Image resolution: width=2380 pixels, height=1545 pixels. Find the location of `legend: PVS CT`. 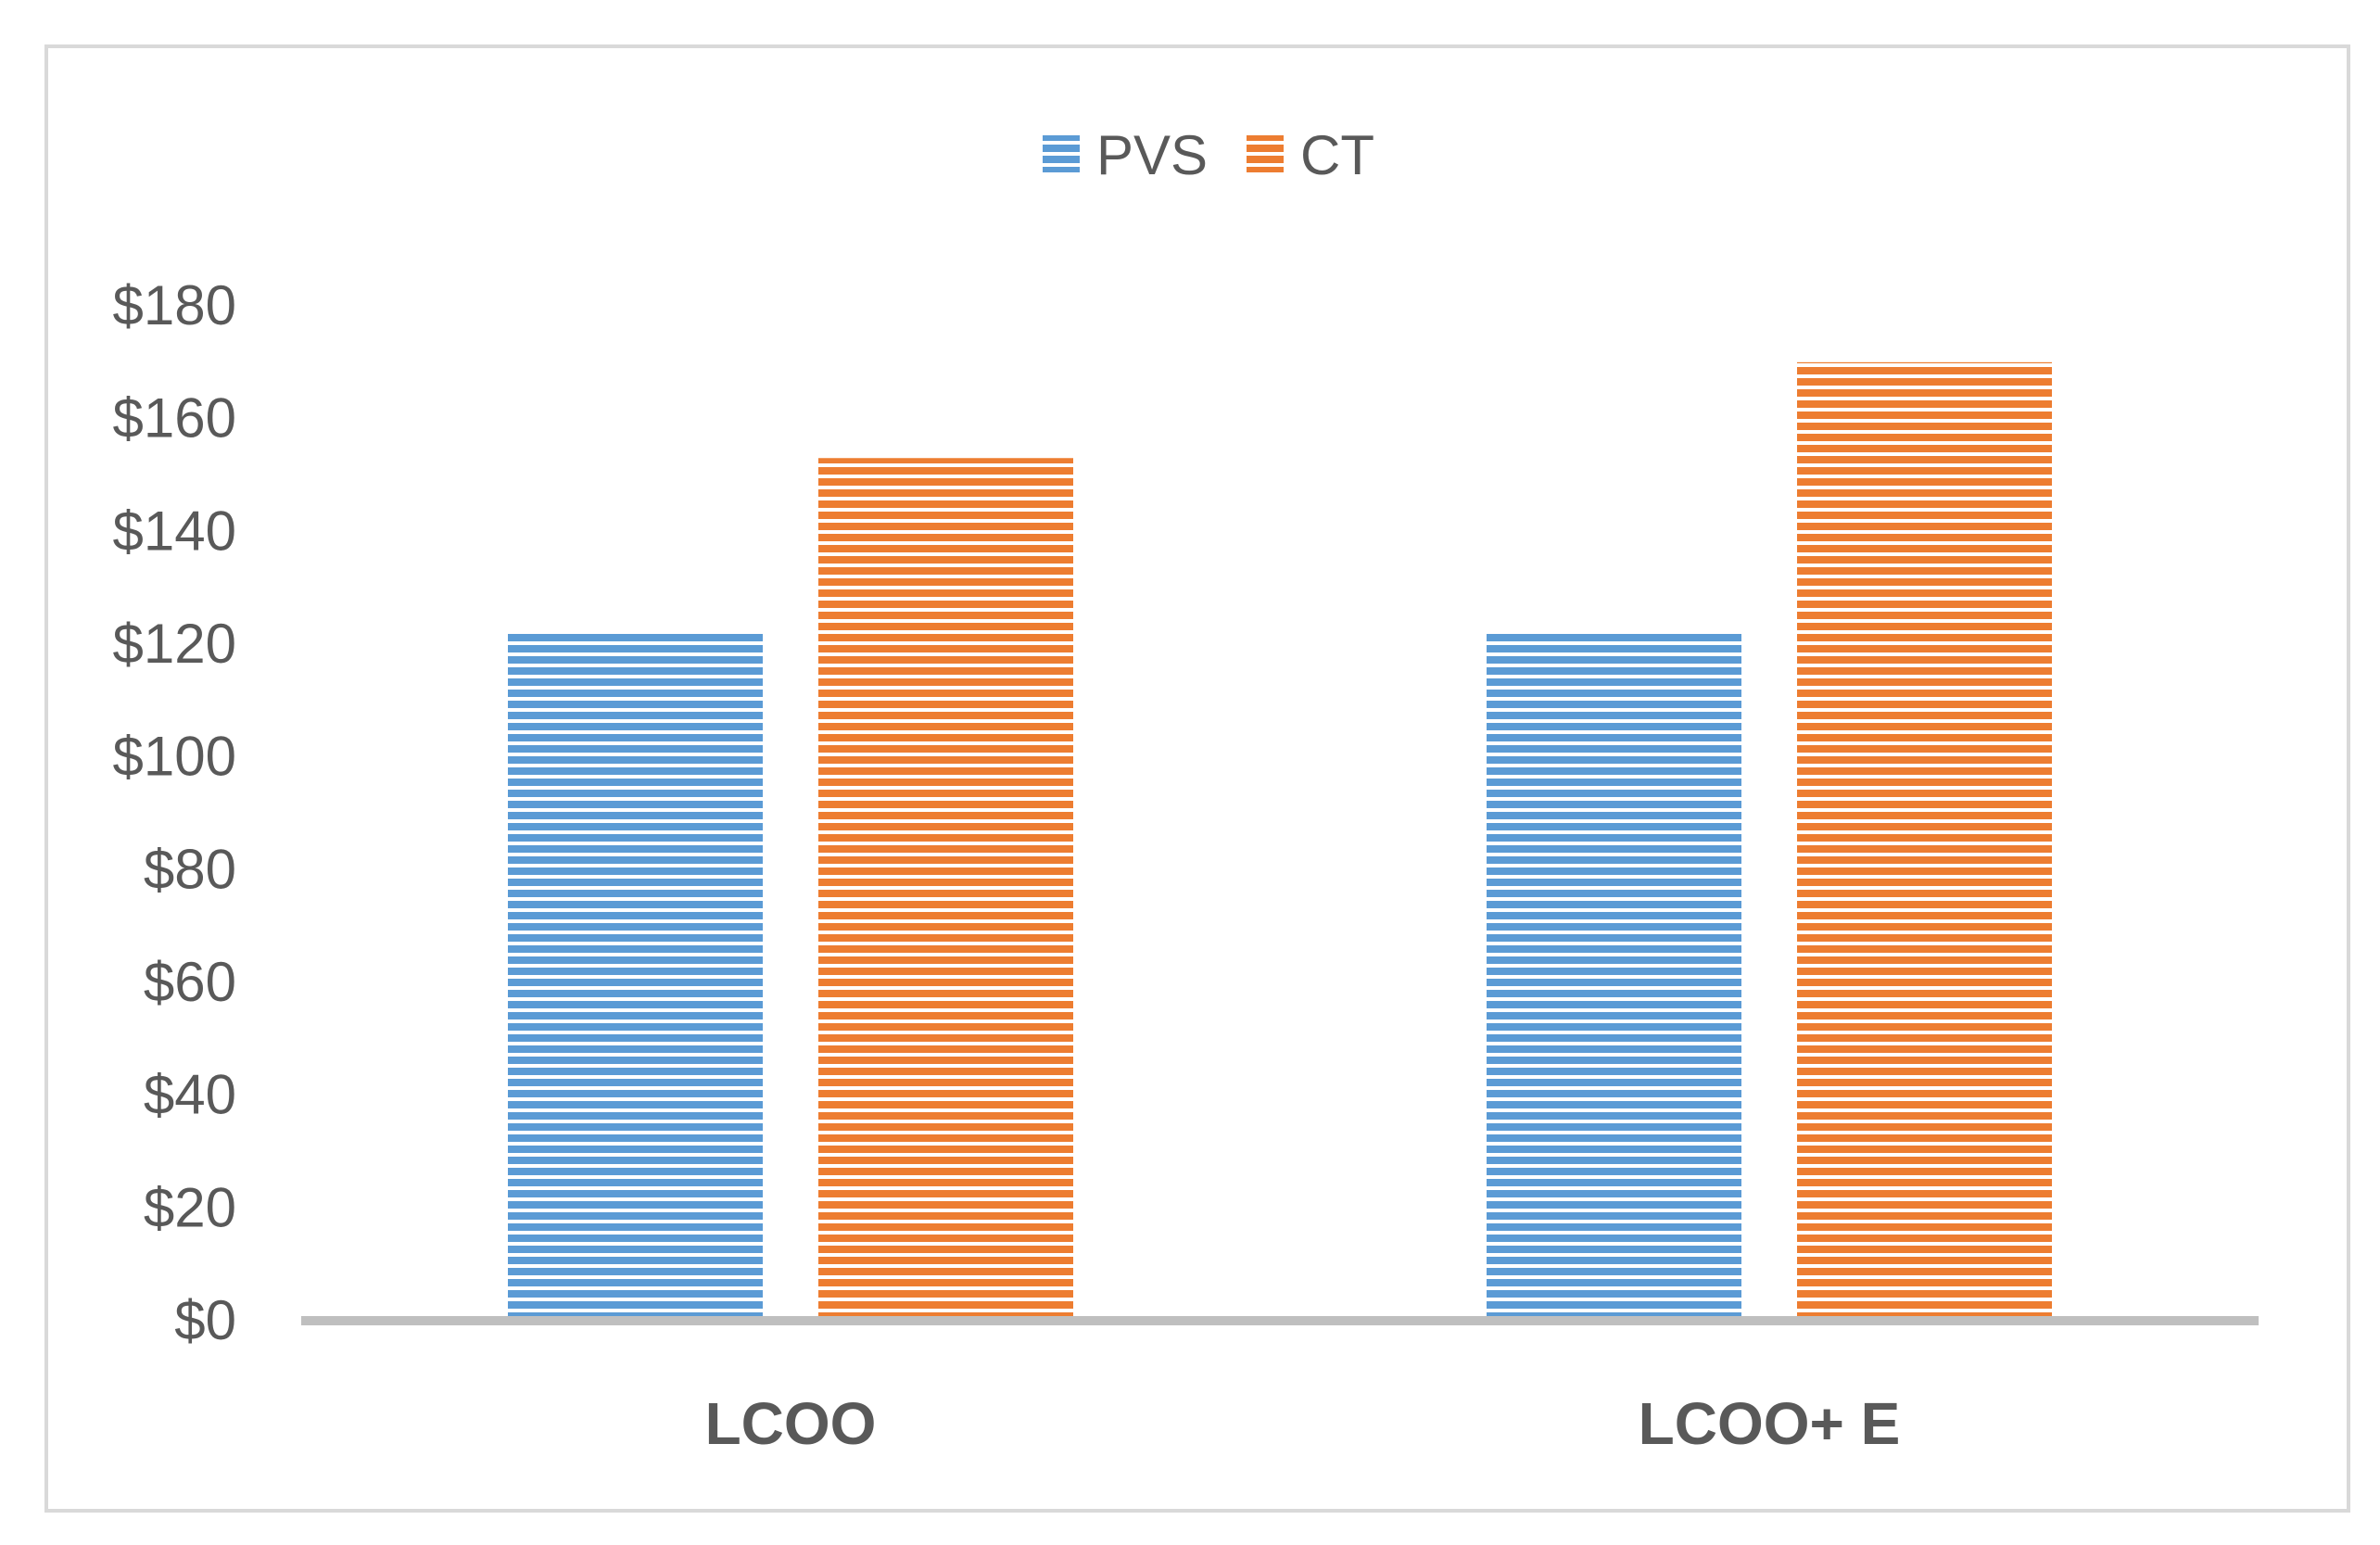

legend: PVS CT is located at coordinates (1208, 155).